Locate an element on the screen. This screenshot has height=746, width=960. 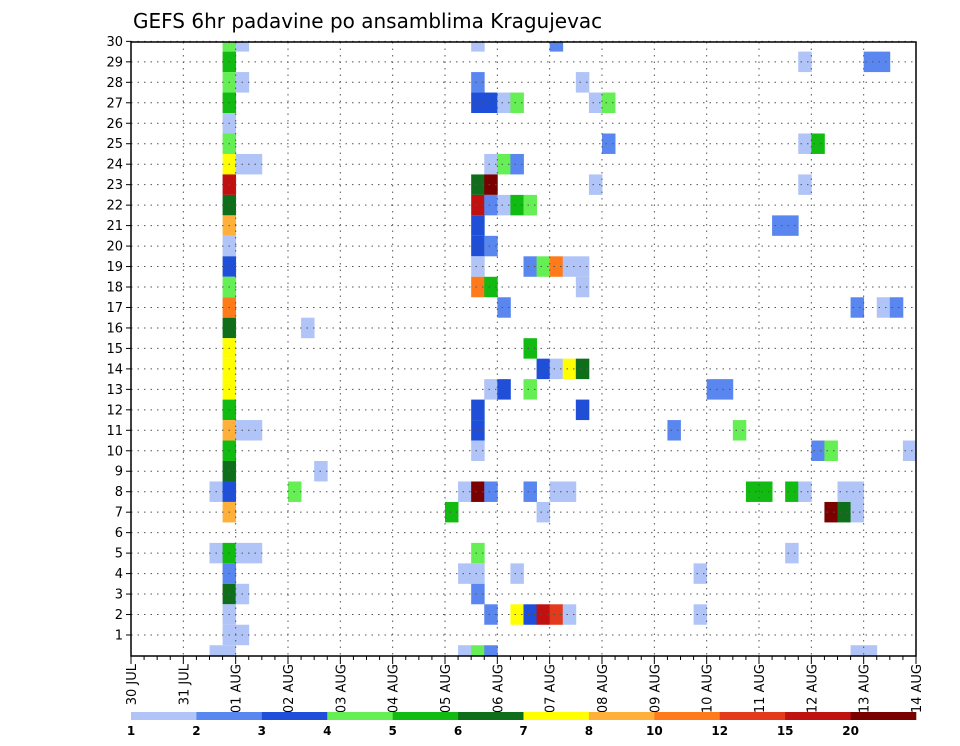
y-tick-label: 14 is located at coordinates (114, 369).